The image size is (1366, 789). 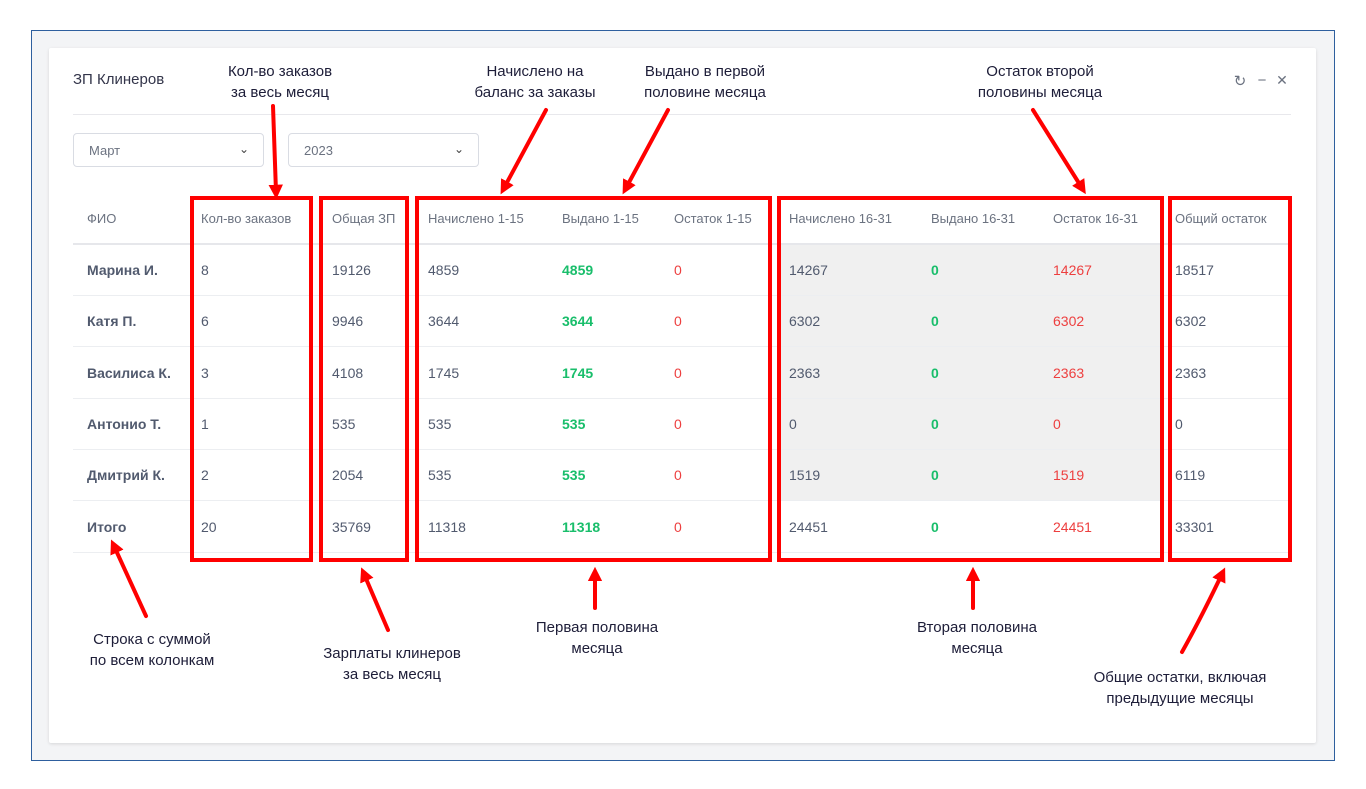 I want to click on note-issued-first: Выдано в первой половине месяца, so click(x=705, y=82).